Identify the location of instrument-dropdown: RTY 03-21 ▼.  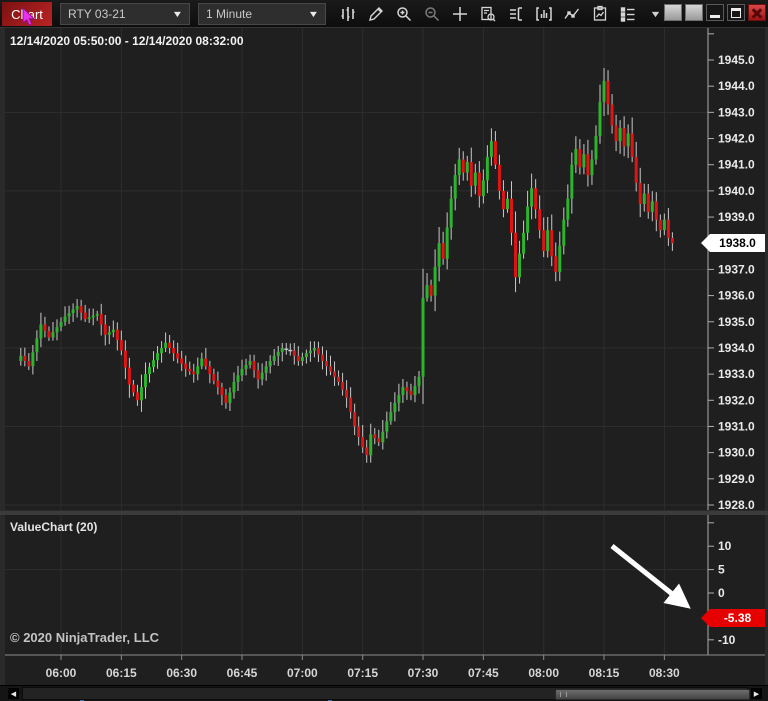
(125, 14).